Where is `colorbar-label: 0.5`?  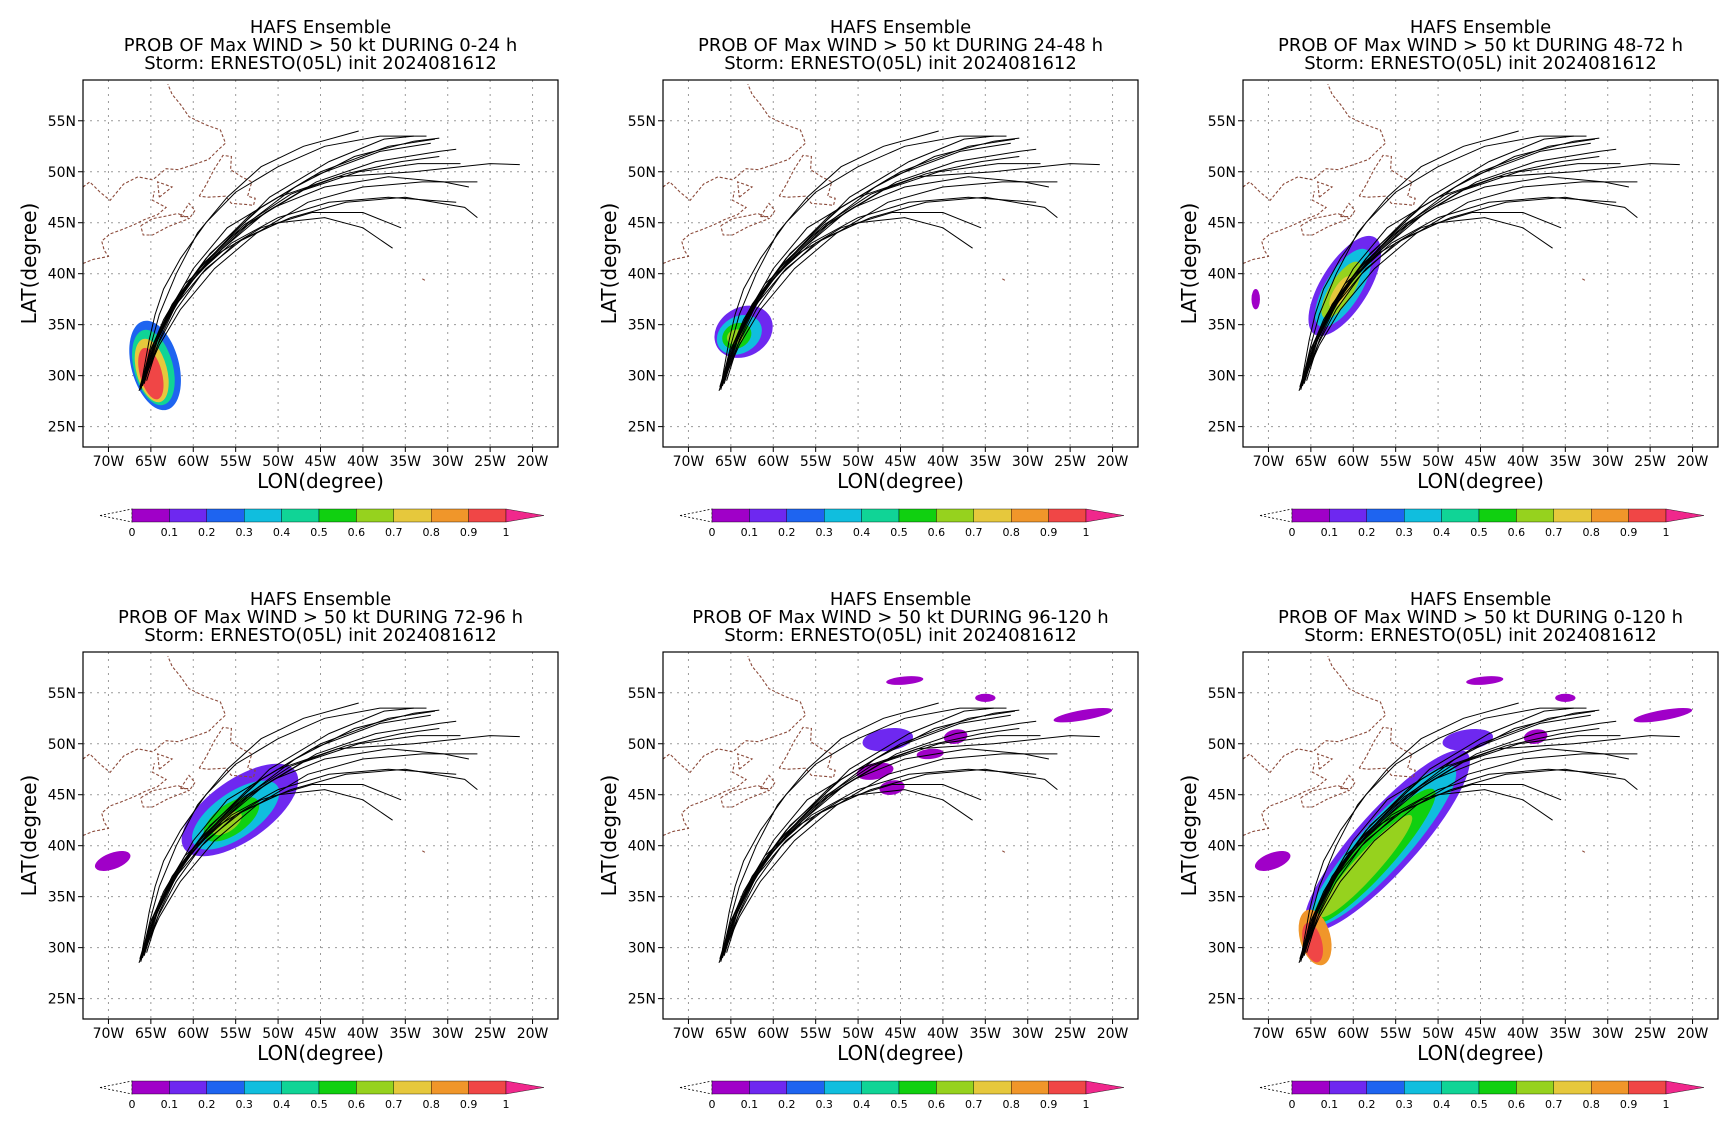 colorbar-label: 0.5 is located at coordinates (319, 1104).